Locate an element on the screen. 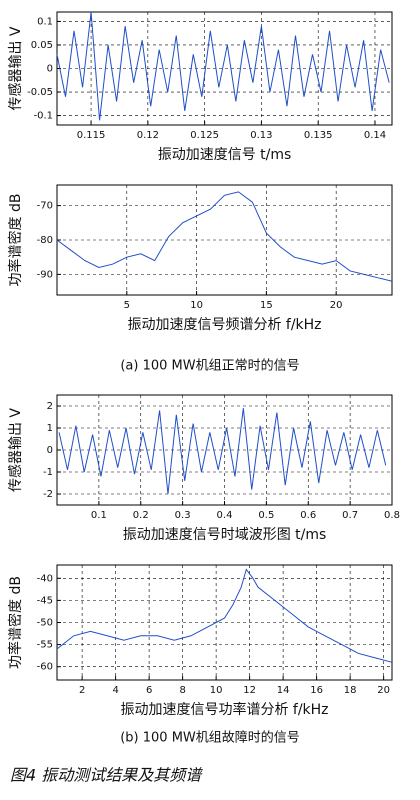  x-tick-label: 0.14 is located at coordinates (375, 135).